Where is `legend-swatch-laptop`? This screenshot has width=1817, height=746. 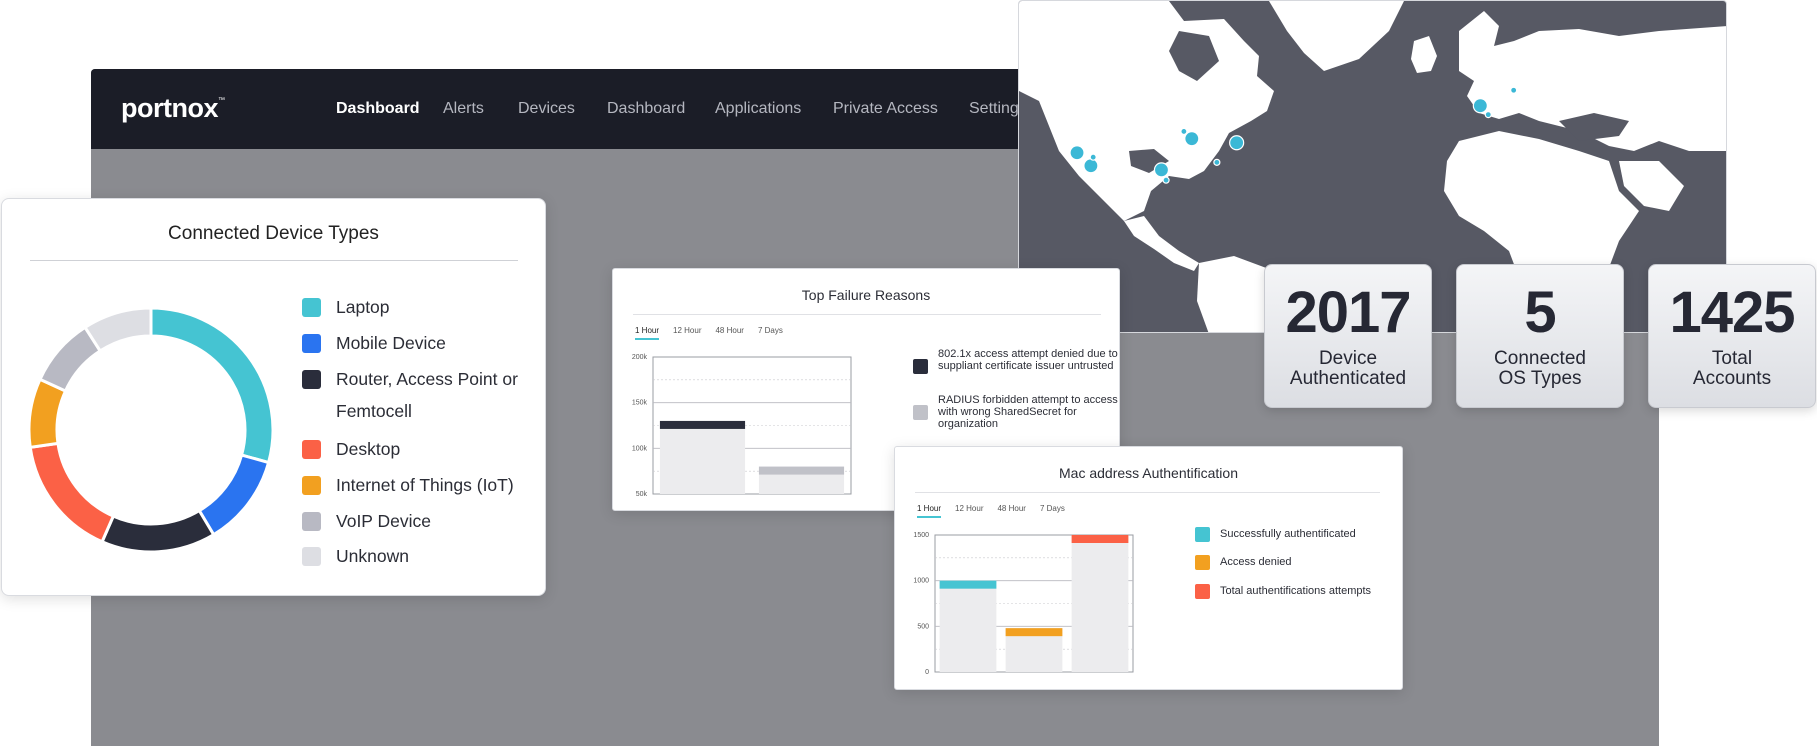 legend-swatch-laptop is located at coordinates (311, 307).